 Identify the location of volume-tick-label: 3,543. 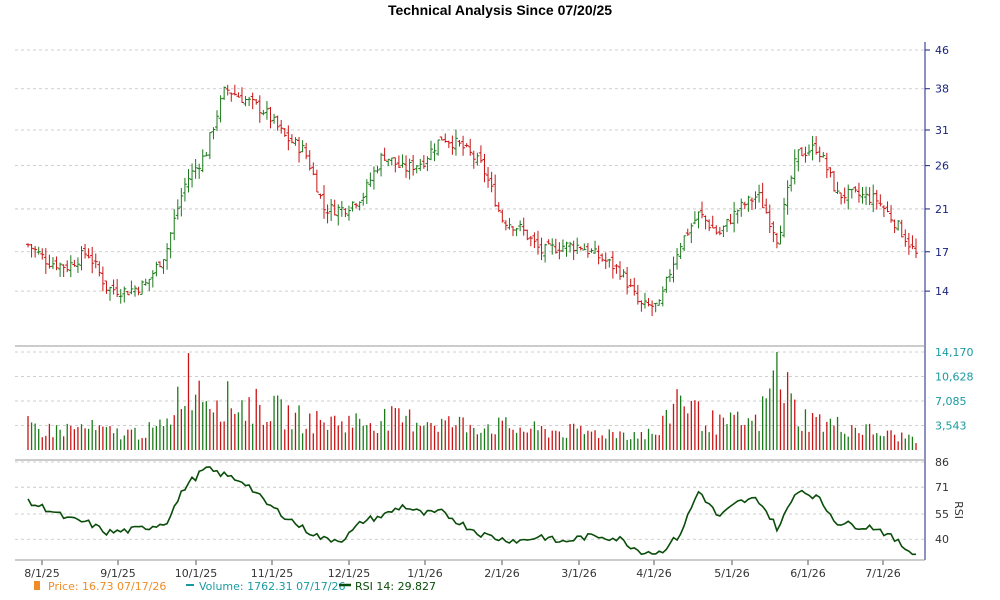
(951, 425).